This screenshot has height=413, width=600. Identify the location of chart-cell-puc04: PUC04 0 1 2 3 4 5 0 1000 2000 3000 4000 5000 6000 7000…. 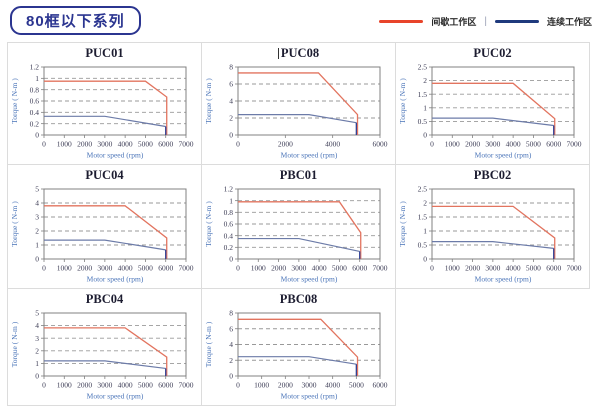
(104, 226).